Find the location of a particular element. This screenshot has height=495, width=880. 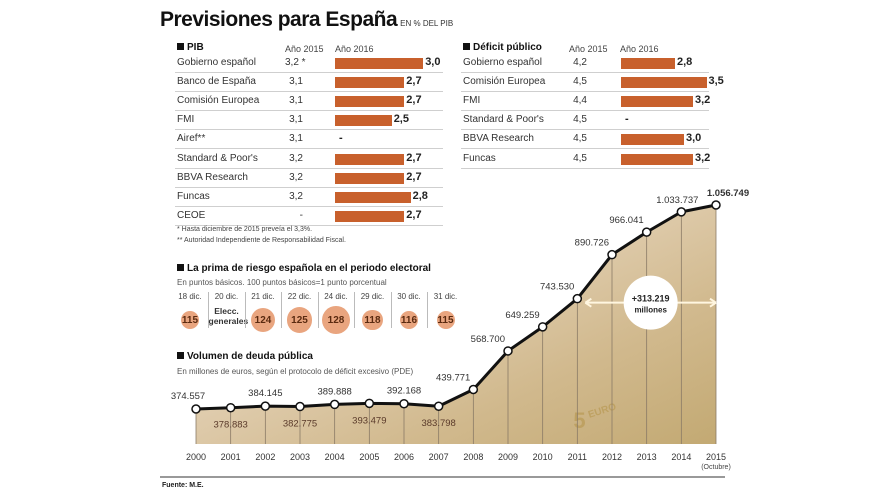

table-row: Gobierno español 4,2 2,8 is located at coordinates (585, 63).